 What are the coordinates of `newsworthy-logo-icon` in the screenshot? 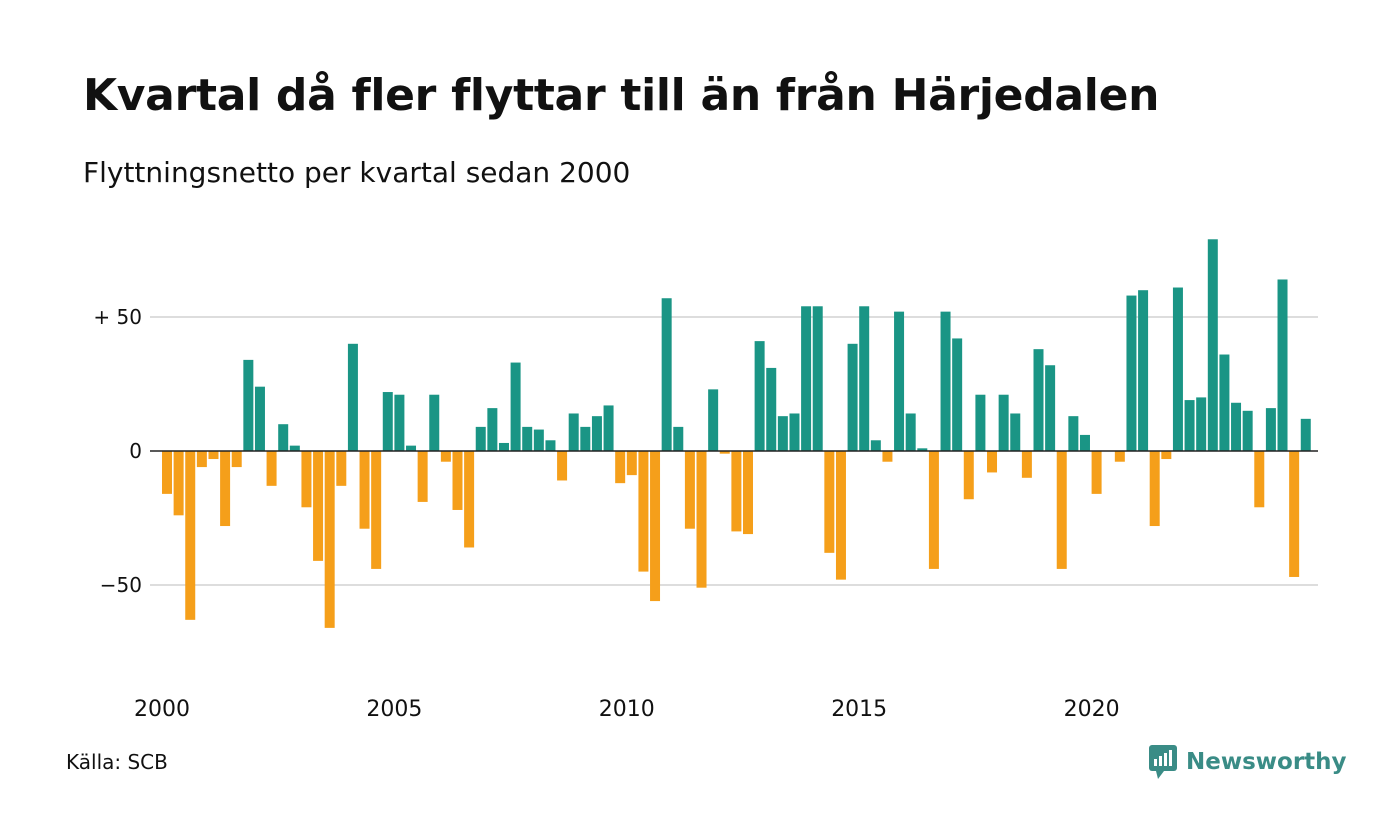 It's located at (1163, 762).